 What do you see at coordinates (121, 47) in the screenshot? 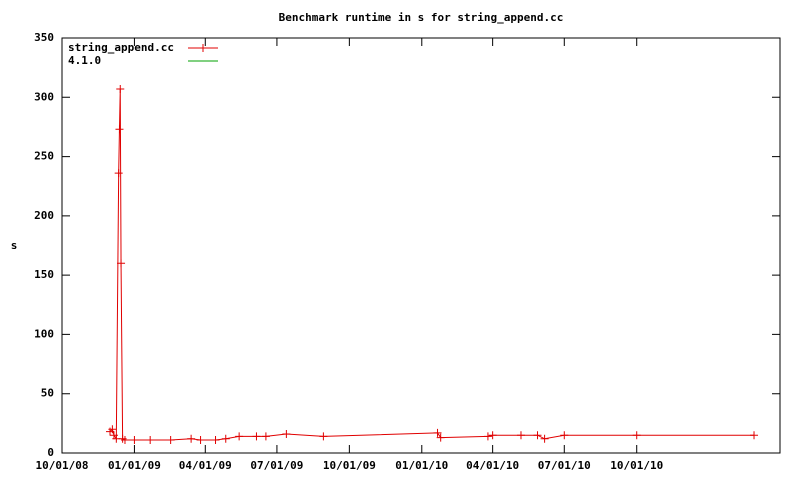
I see `legend-label: string_append.cc` at bounding box center [121, 47].